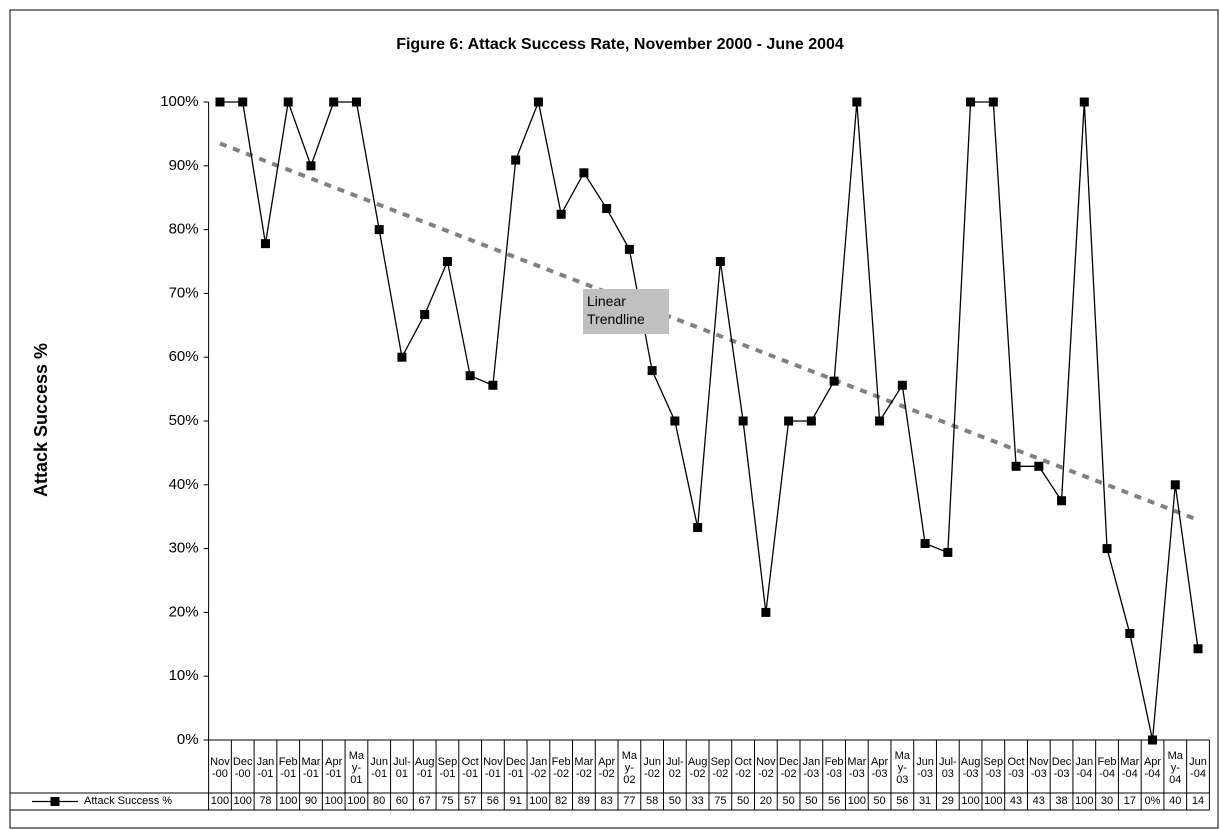 Image resolution: width=1220 pixels, height=830 pixels. What do you see at coordinates (788, 767) in the screenshot?
I see `x-tick-label: Dec-02` at bounding box center [788, 767].